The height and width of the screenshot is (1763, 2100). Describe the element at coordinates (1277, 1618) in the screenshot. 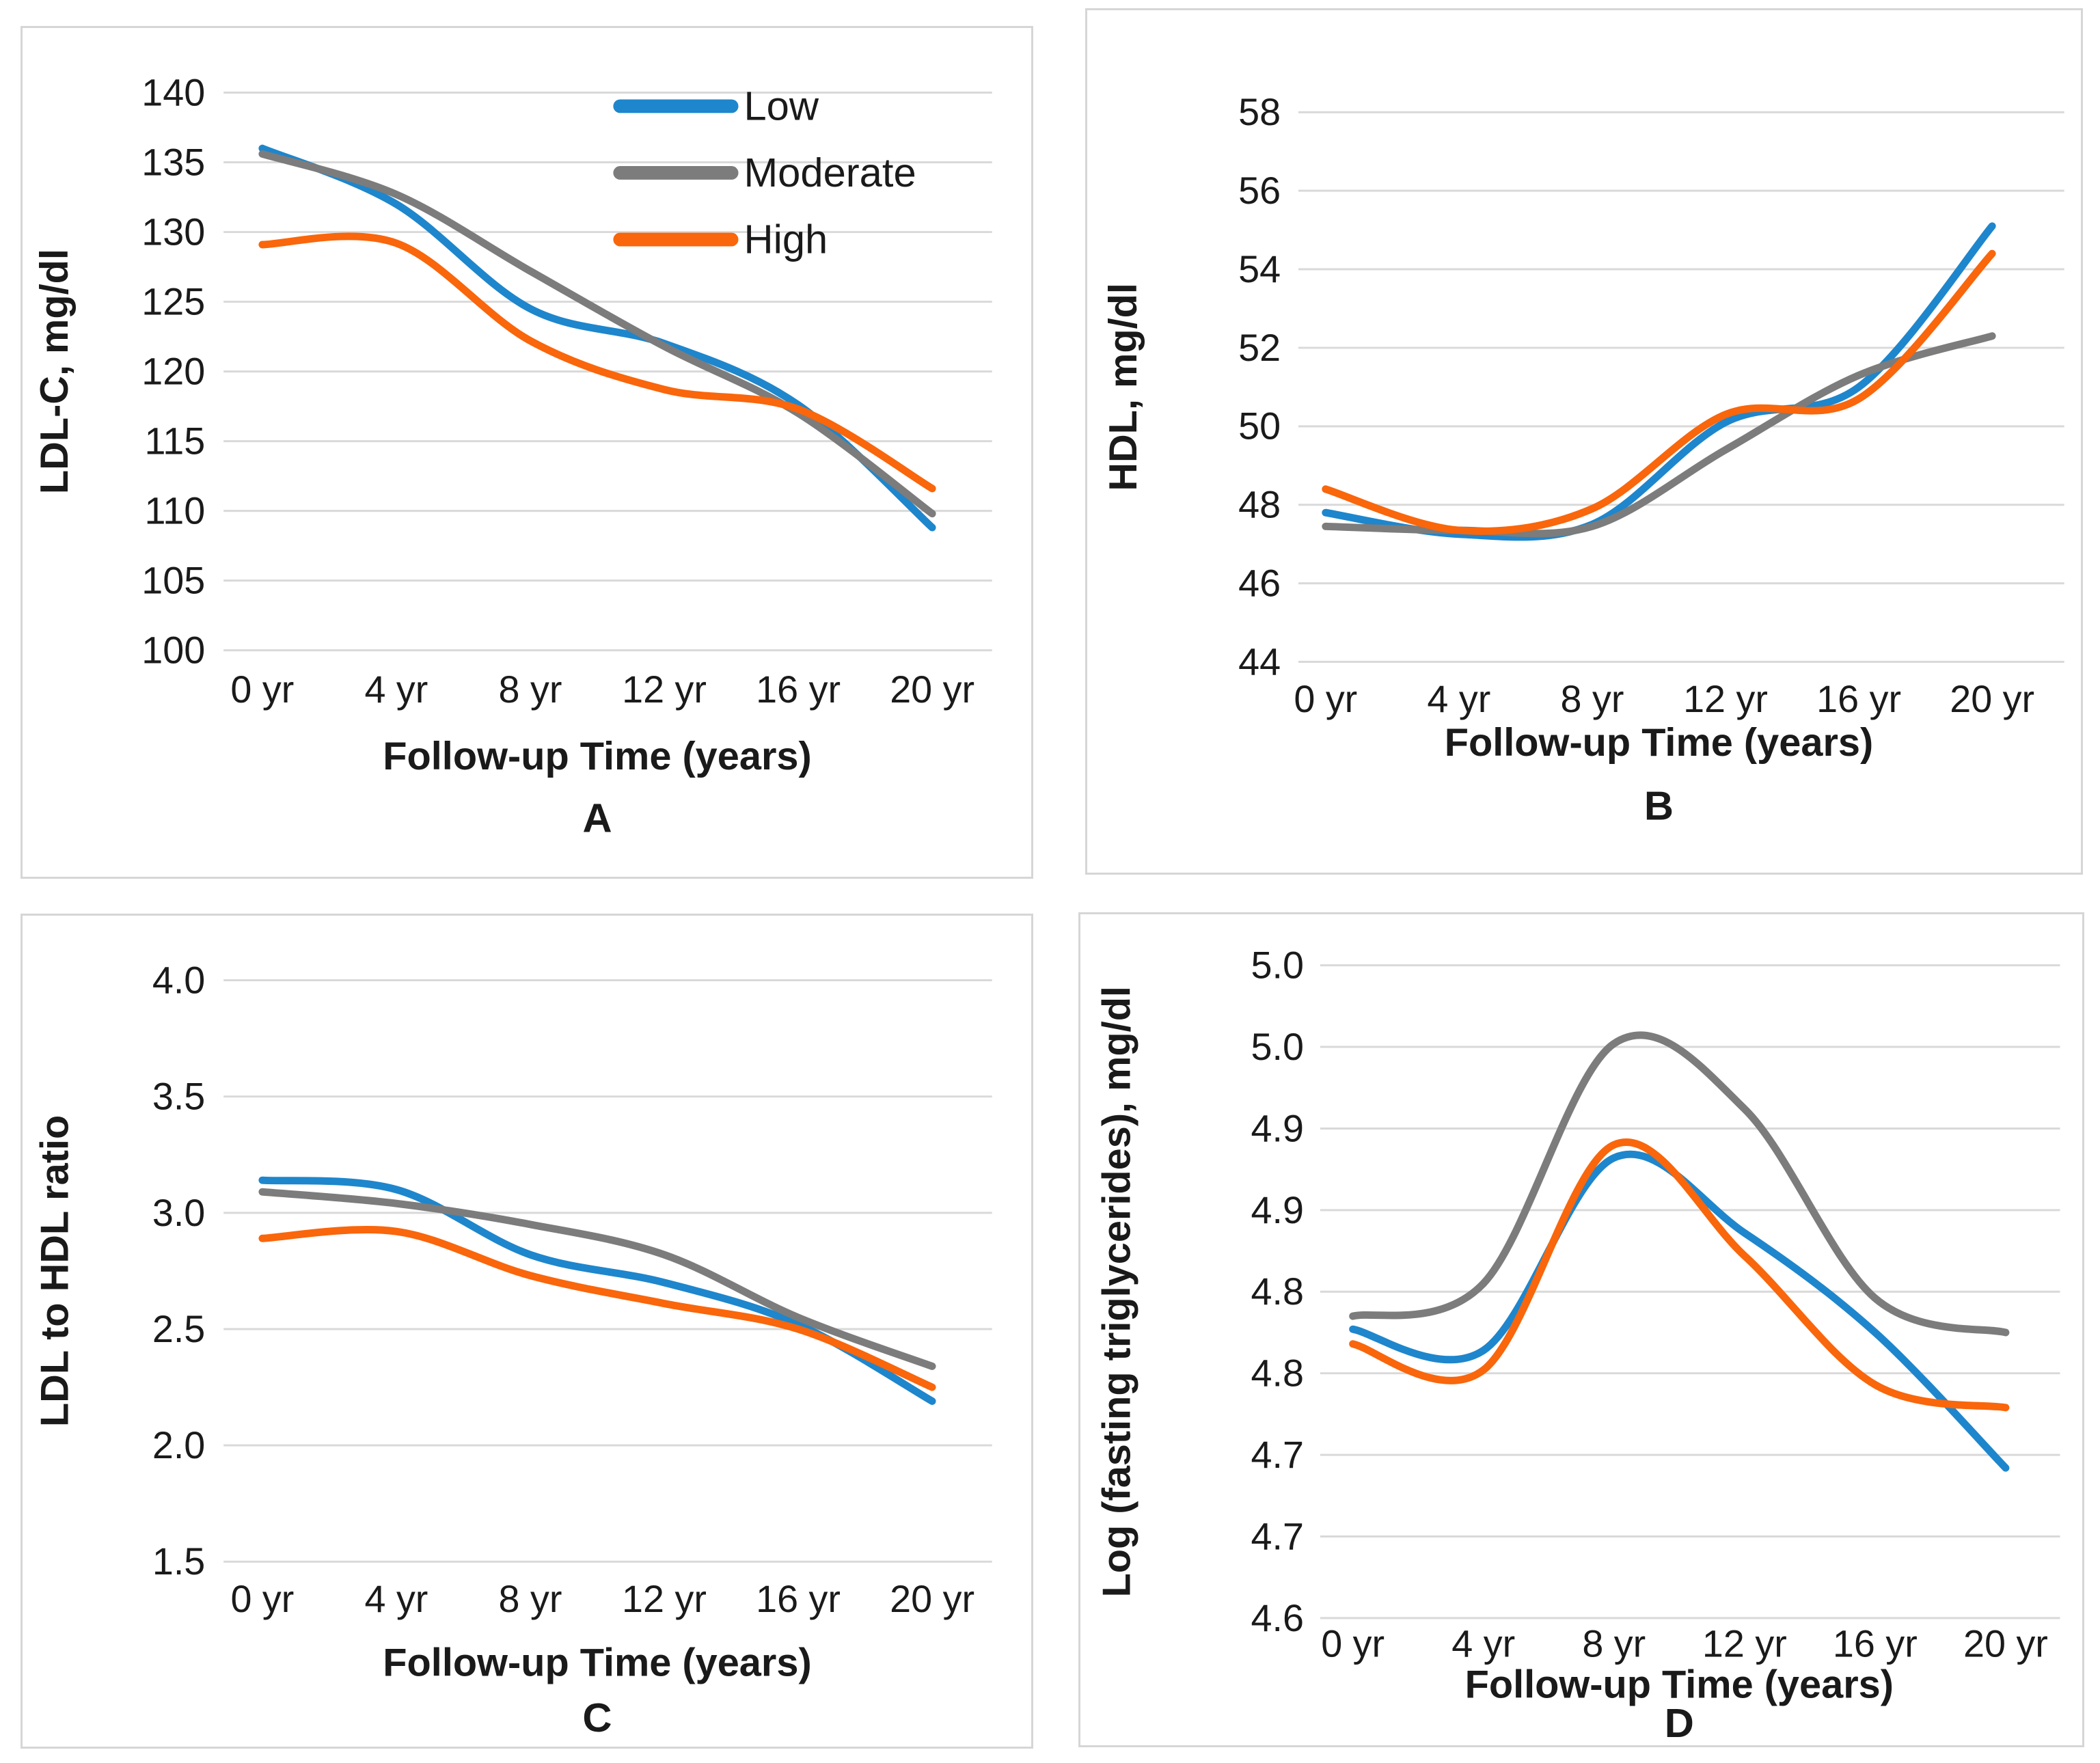

I see `y-tick-label: 4.6` at that location.